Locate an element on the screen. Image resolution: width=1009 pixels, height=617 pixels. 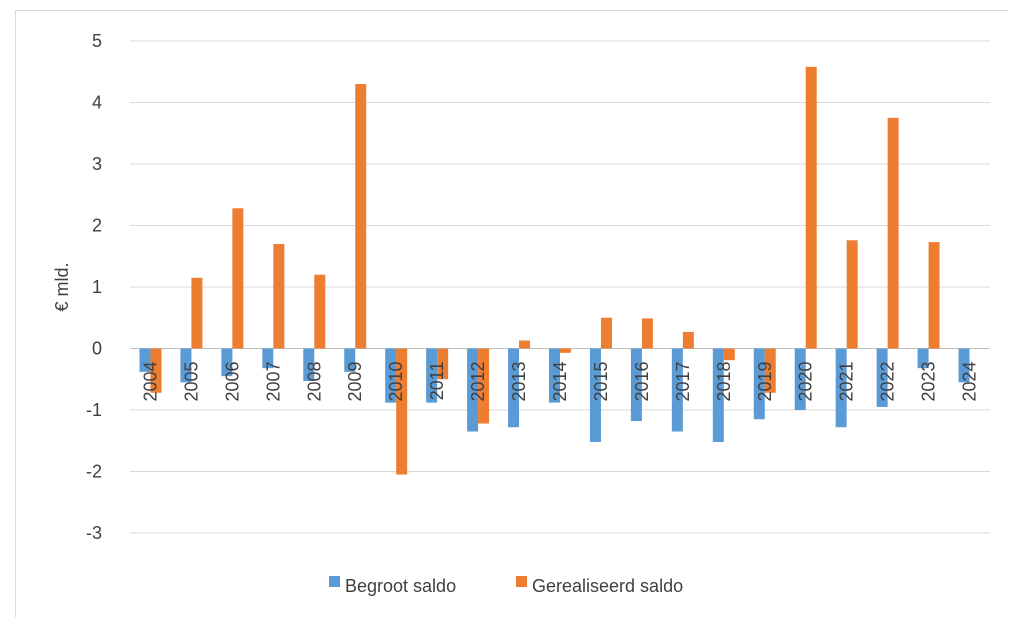
bar-gerealiseerd-2022 is located at coordinates (893, 233).